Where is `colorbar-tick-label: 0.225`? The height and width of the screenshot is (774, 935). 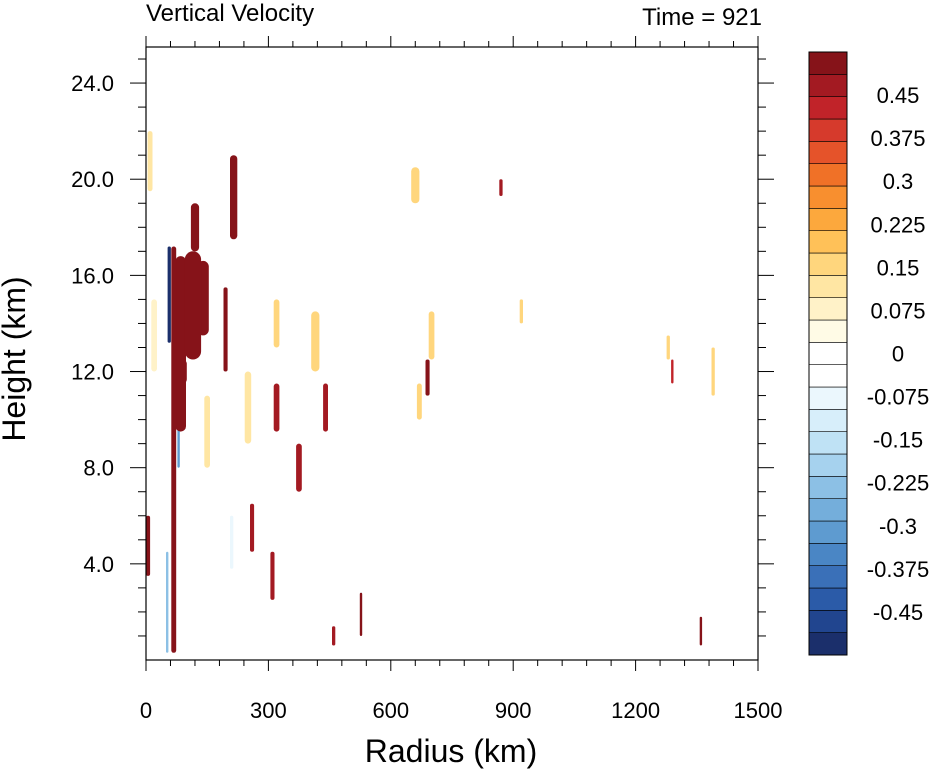
colorbar-tick-label: 0.225 is located at coordinates (897, 224).